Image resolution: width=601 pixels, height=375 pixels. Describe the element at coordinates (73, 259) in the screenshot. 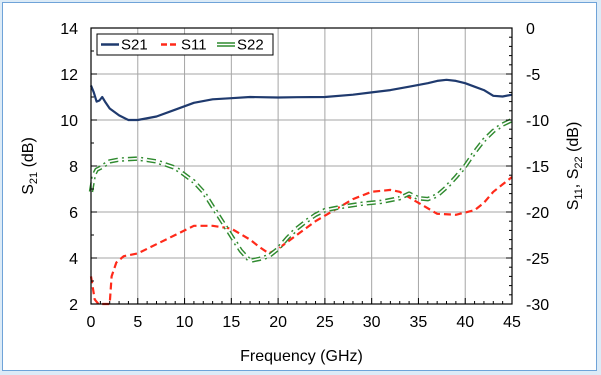

I see `y-left-tick-label: 4` at that location.